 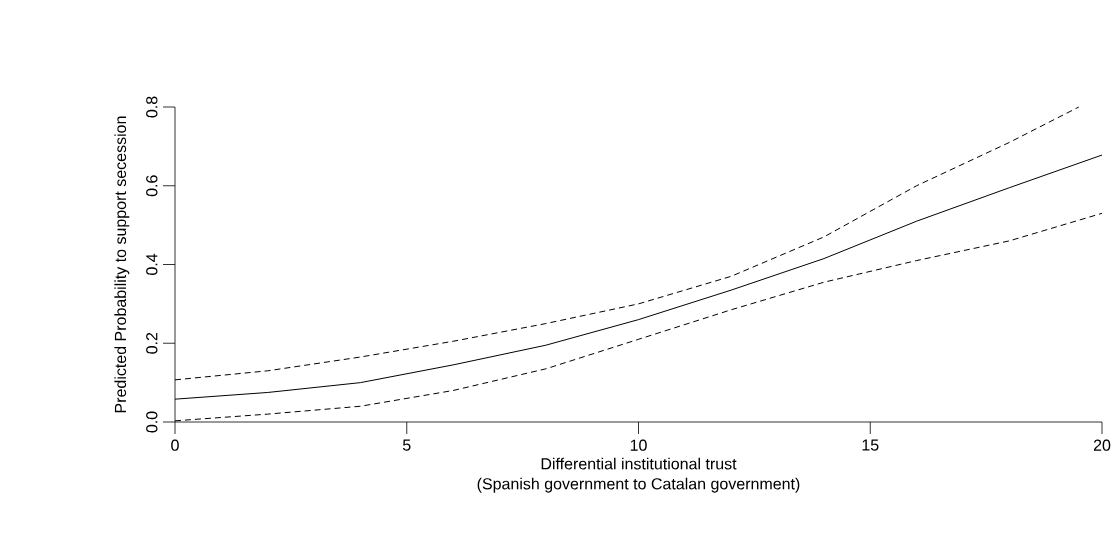 I want to click on x-tick-label: 15, so click(x=870, y=445).